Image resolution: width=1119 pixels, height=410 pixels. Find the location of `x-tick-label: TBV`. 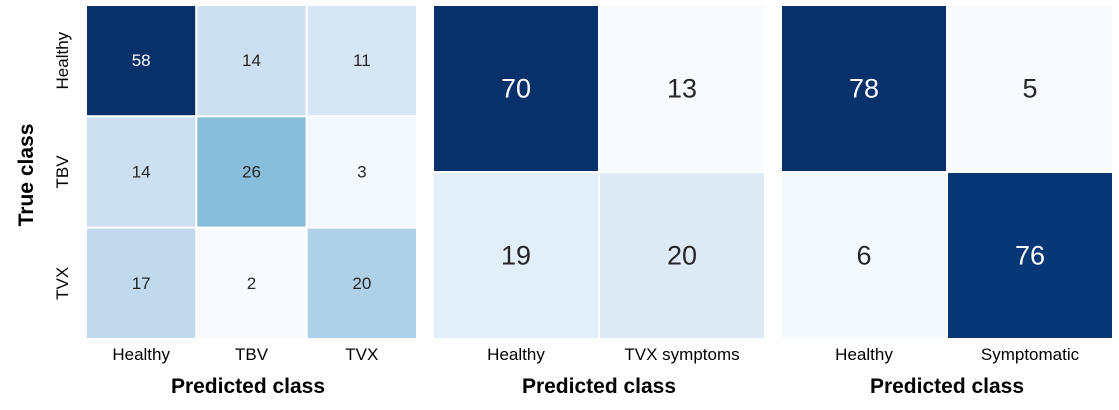

x-tick-label: TBV is located at coordinates (252, 354).